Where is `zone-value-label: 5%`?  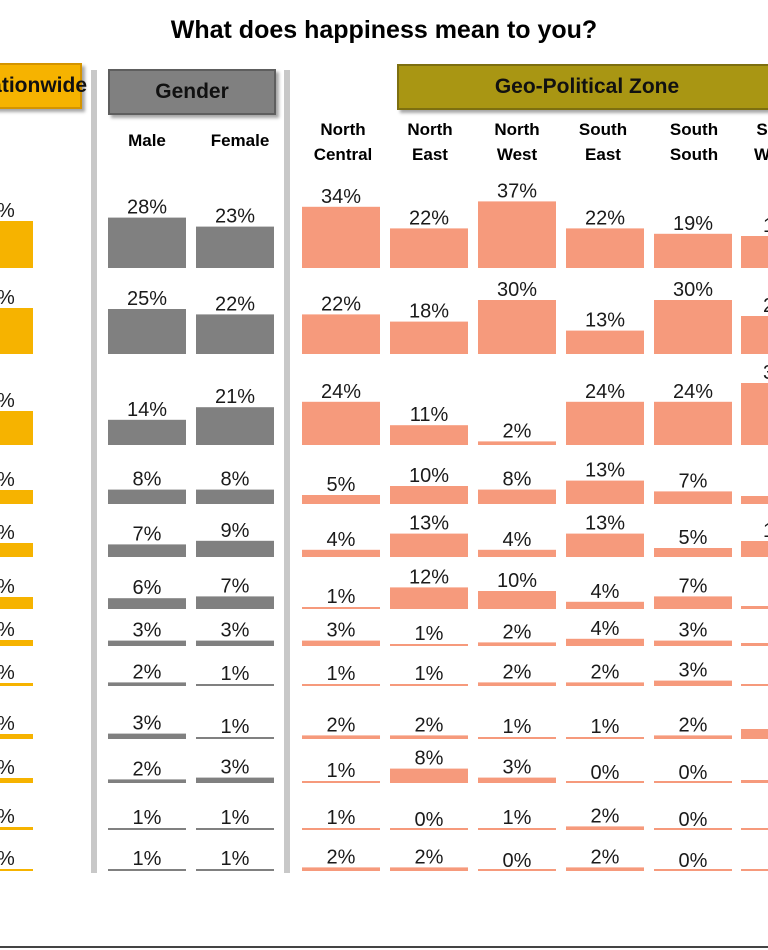
zone-value-label: 5% is located at coordinates (341, 485).